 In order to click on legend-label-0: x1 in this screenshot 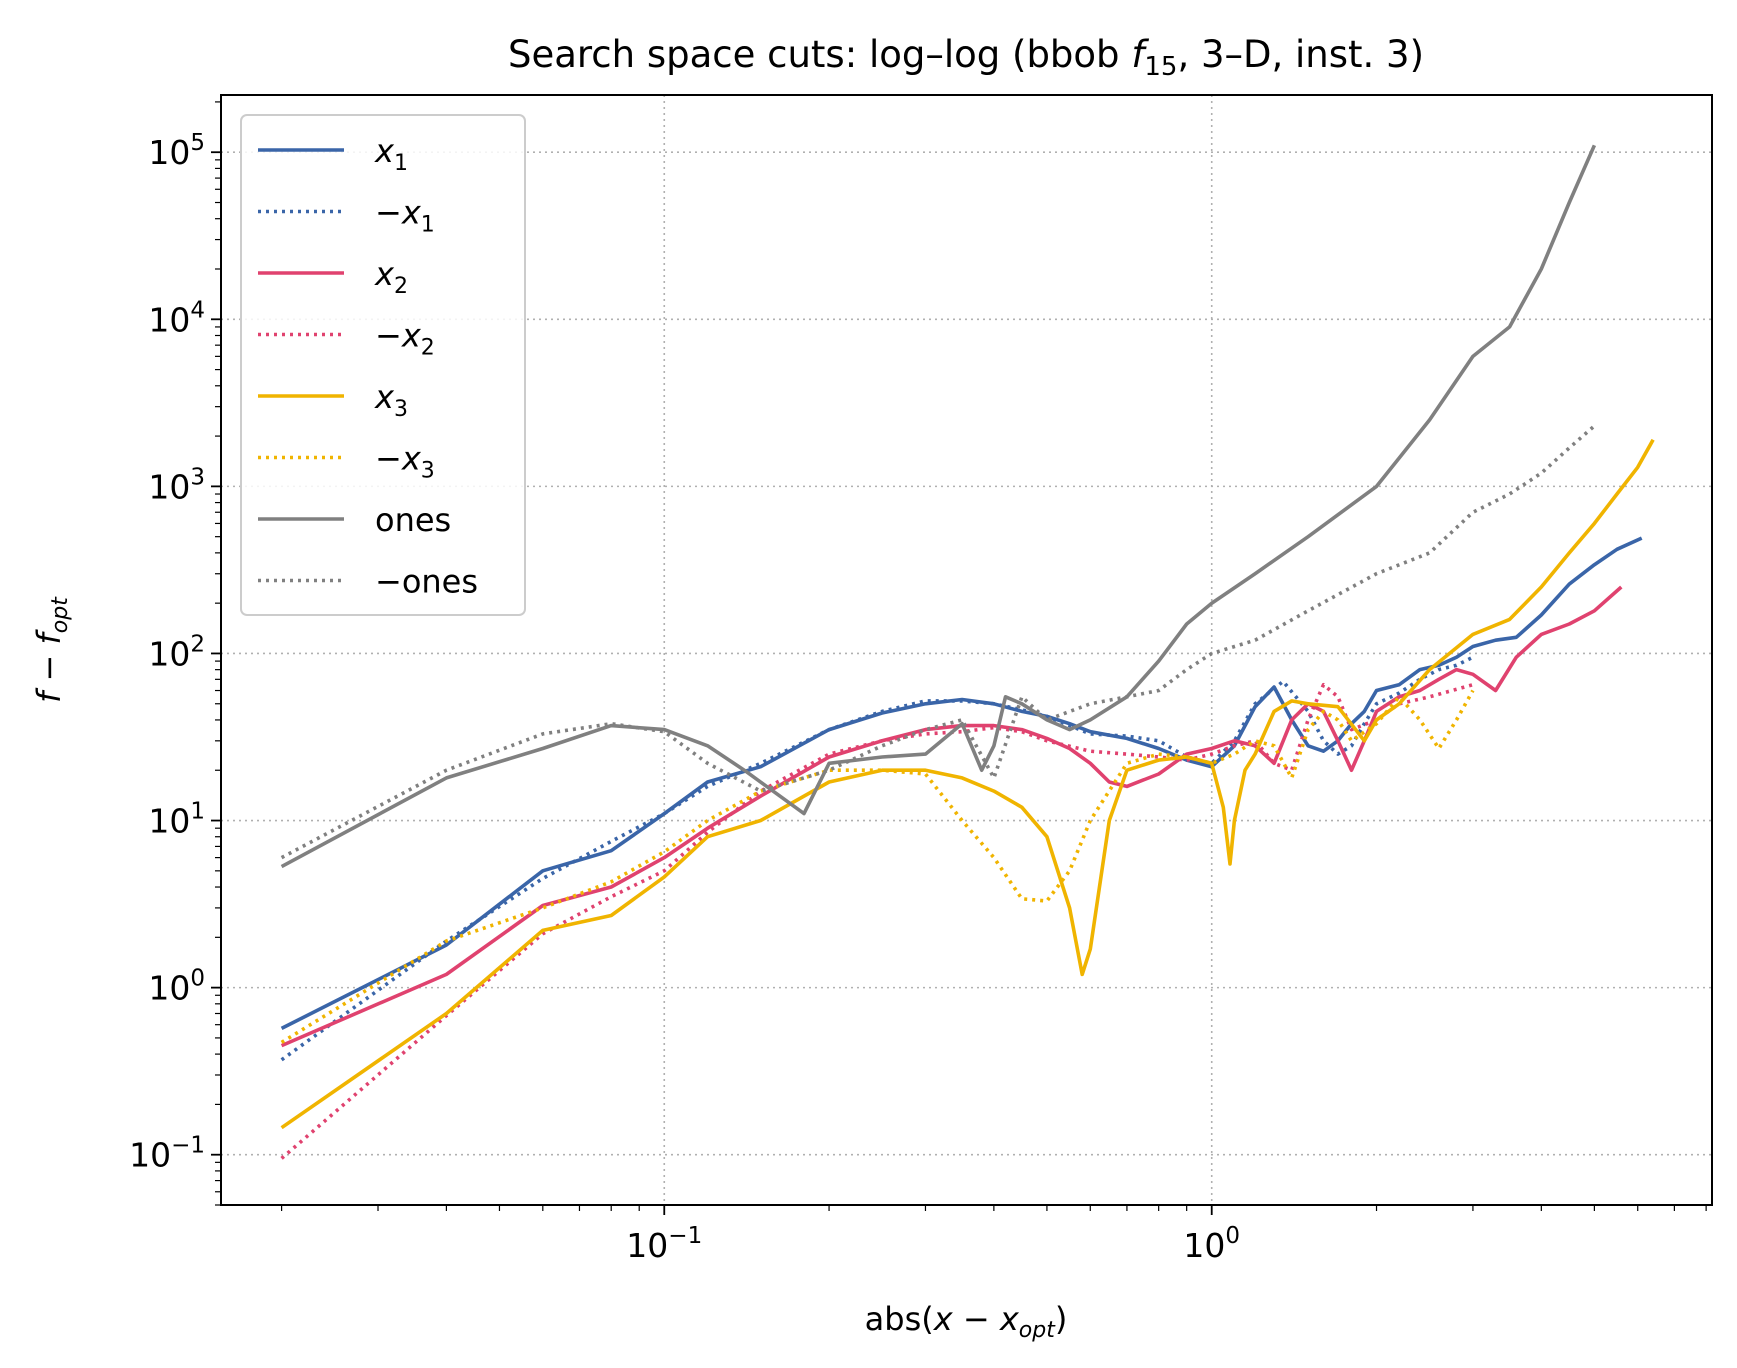, I will do `click(391, 154)`.